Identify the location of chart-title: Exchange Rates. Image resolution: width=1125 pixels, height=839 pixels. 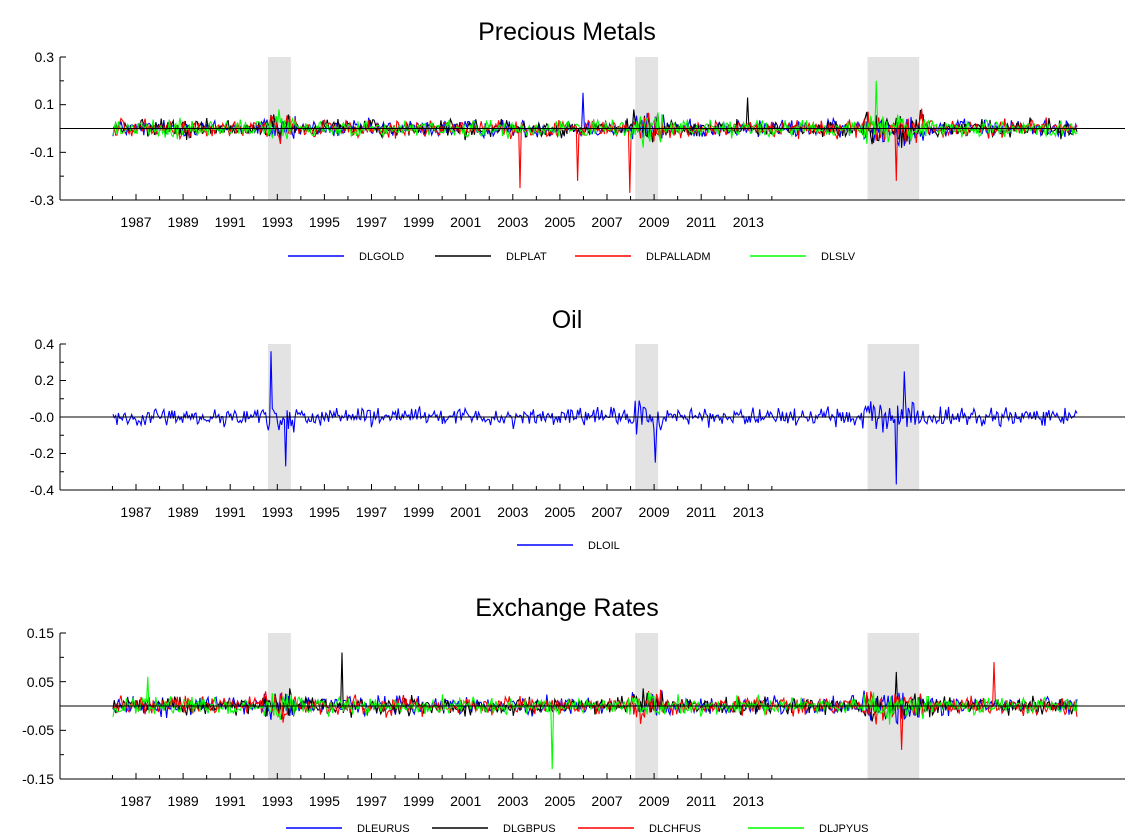
(566, 608).